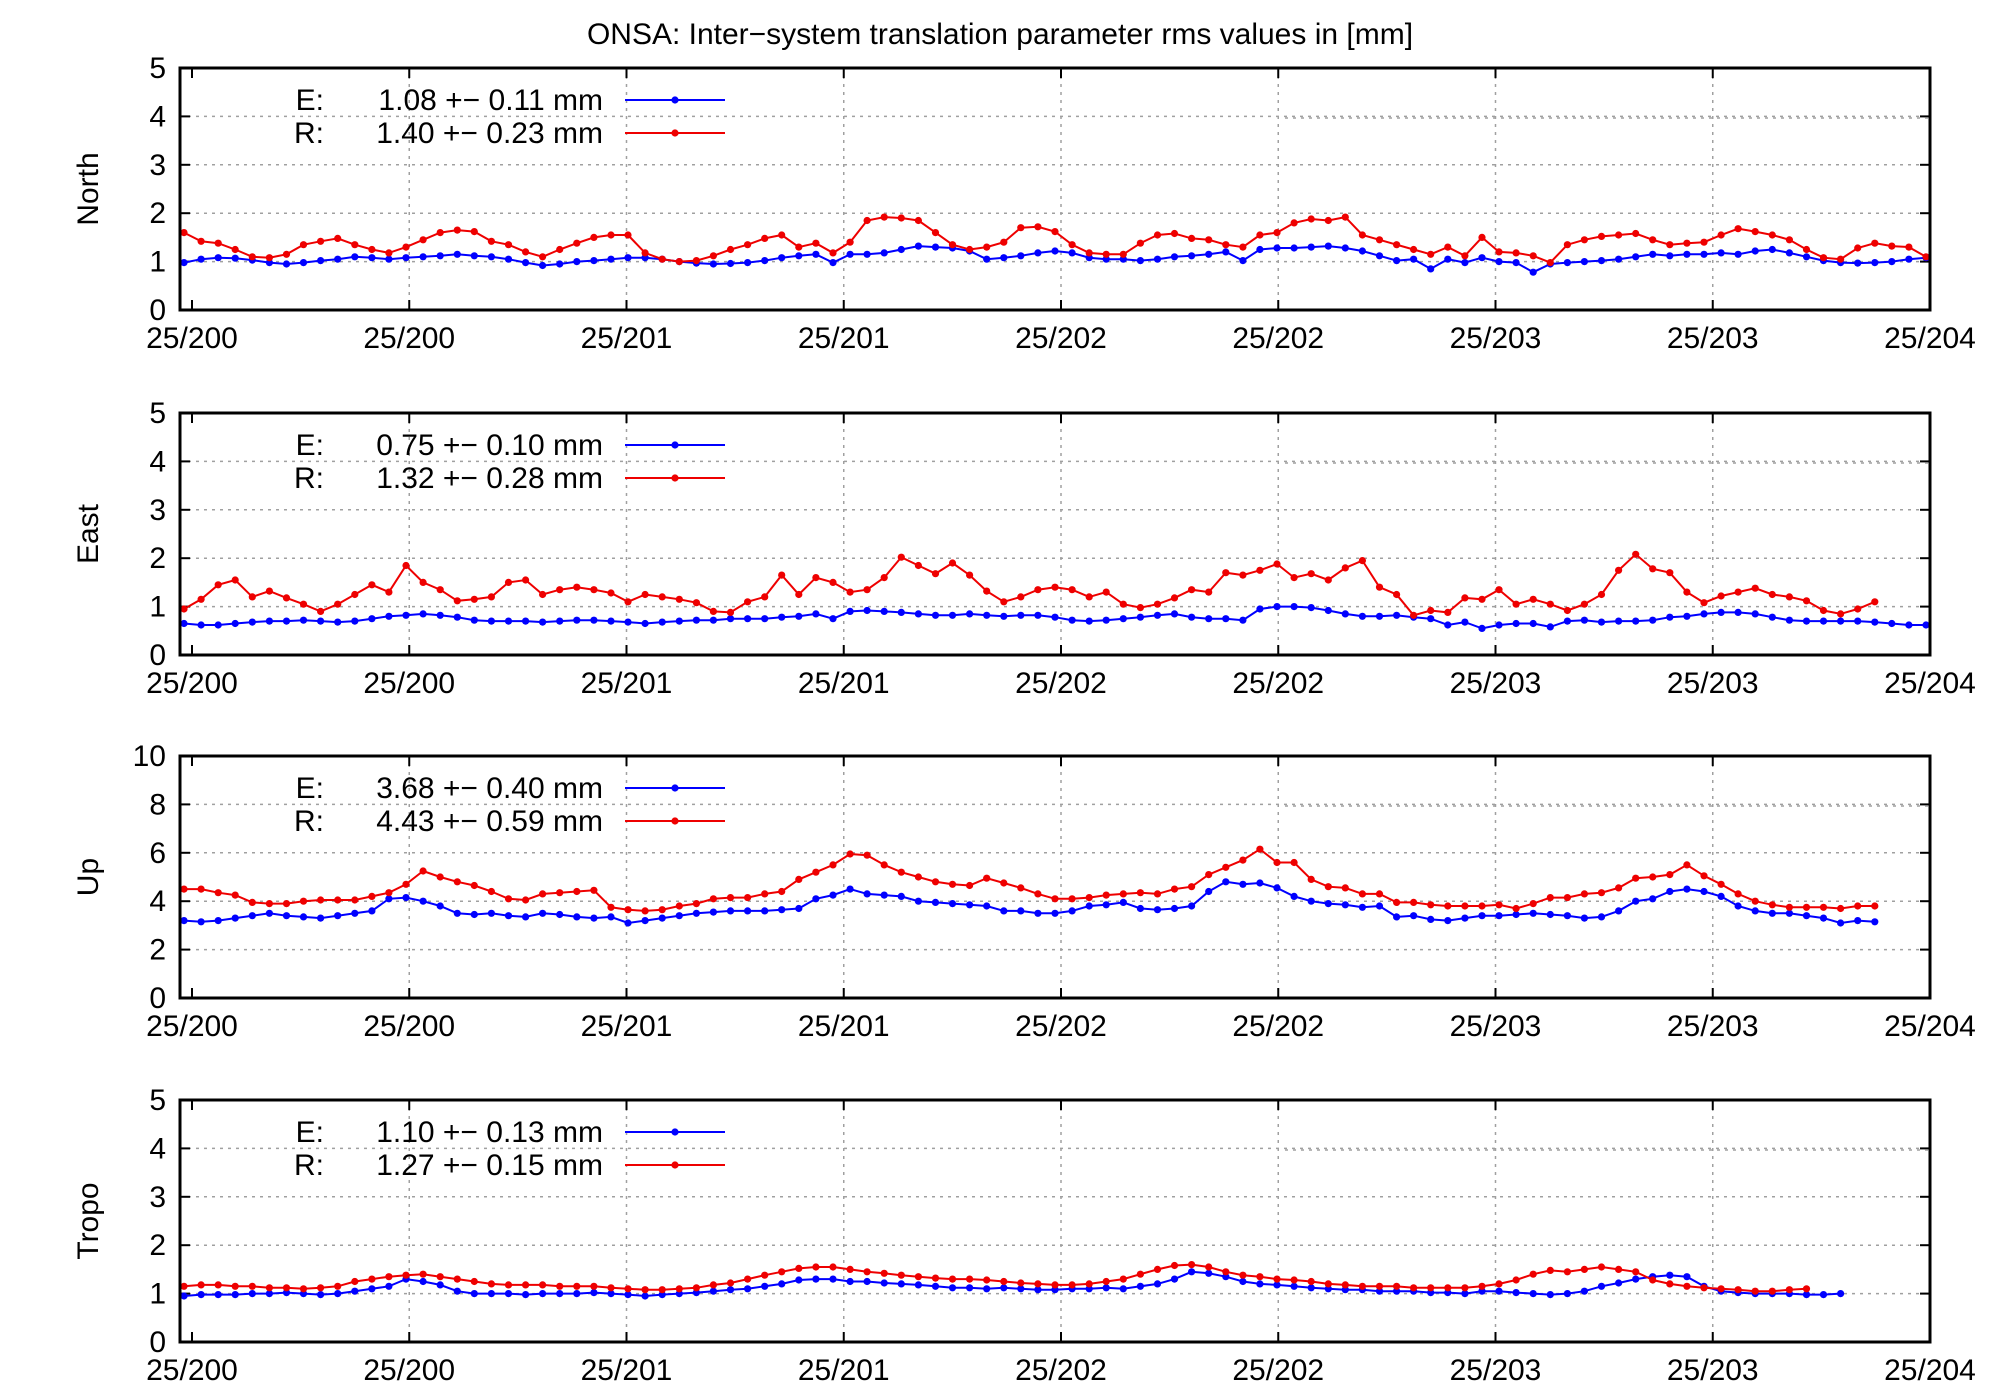  What do you see at coordinates (157, 1148) in the screenshot?
I see `y-tick-label: 4` at bounding box center [157, 1148].